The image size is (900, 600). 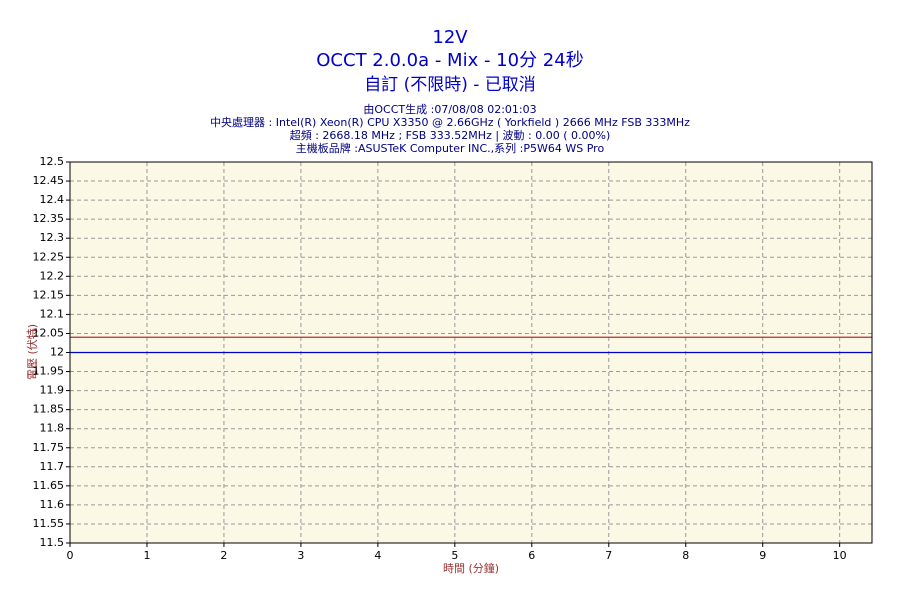 What do you see at coordinates (52, 428) in the screenshot?
I see `y-tick-label: 11.8` at bounding box center [52, 428].